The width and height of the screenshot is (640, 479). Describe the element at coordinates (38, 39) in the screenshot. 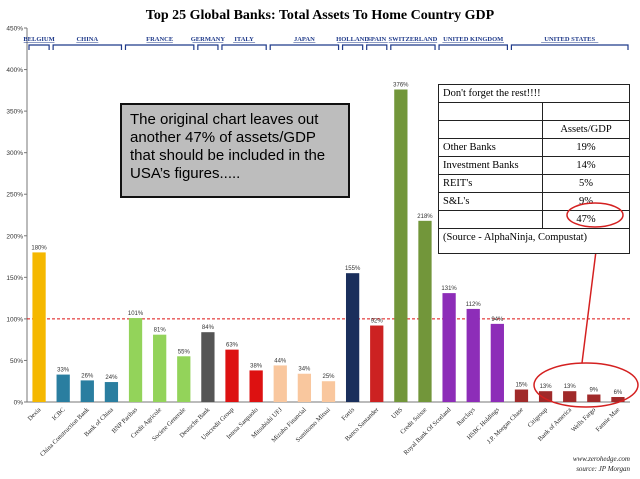

I see `country-label: BELGIUM` at that location.